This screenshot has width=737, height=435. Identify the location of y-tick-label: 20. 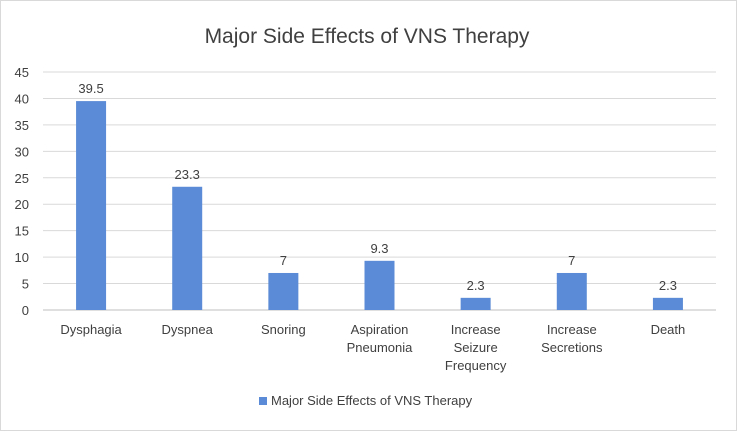
(22, 204).